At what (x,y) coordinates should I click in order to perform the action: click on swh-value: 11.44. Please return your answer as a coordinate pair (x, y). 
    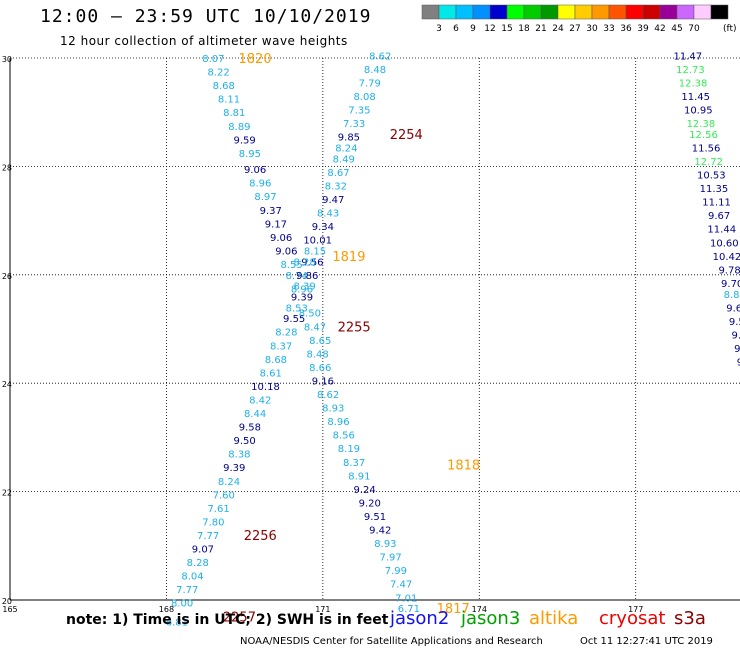
    Looking at the image, I should click on (721, 230).